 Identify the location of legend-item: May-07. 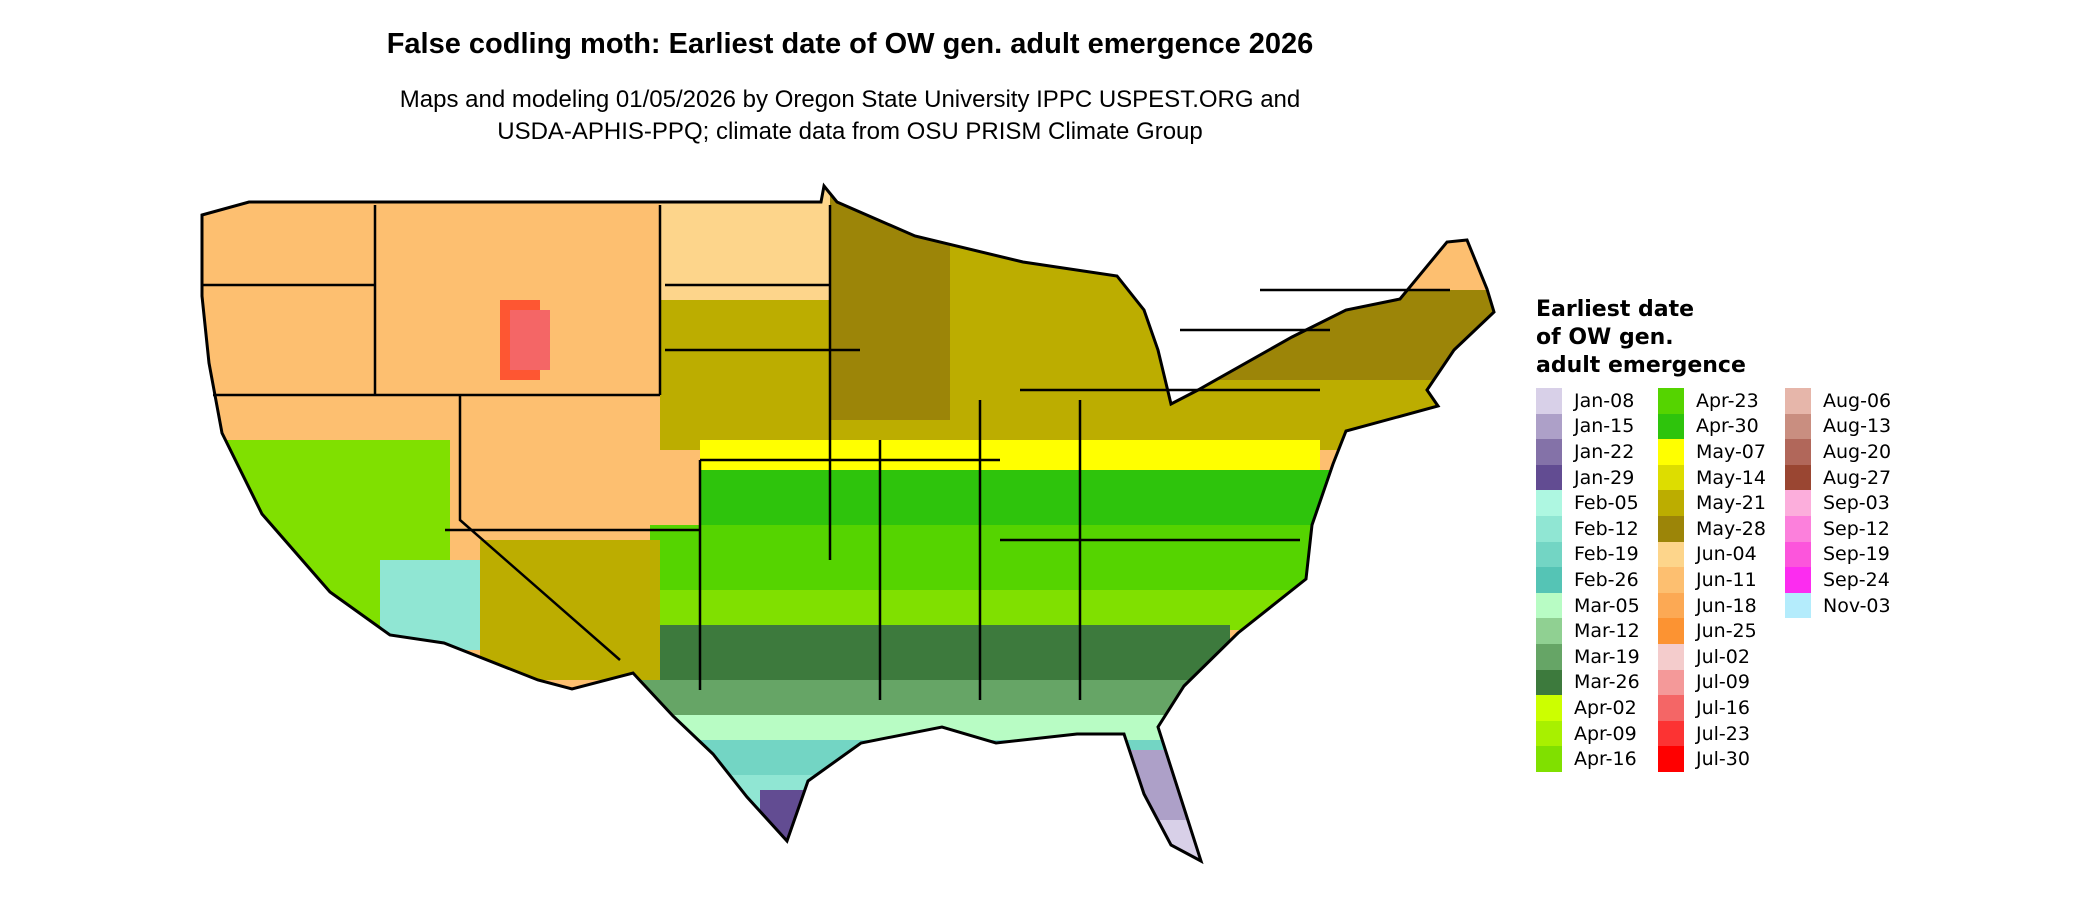
(1712, 452).